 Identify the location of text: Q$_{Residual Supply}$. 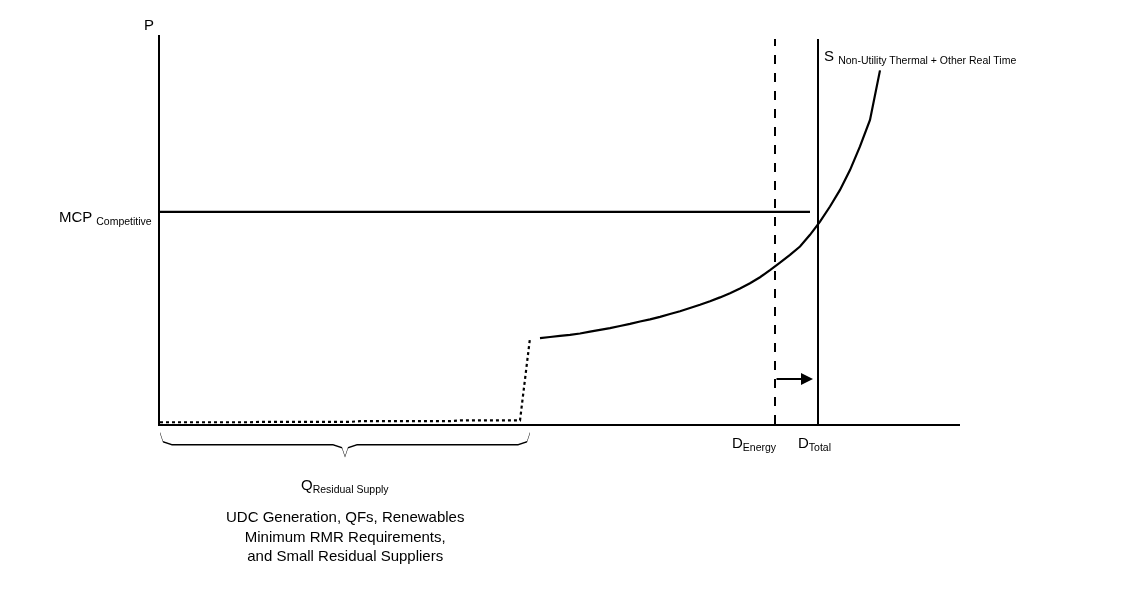
(345, 486).